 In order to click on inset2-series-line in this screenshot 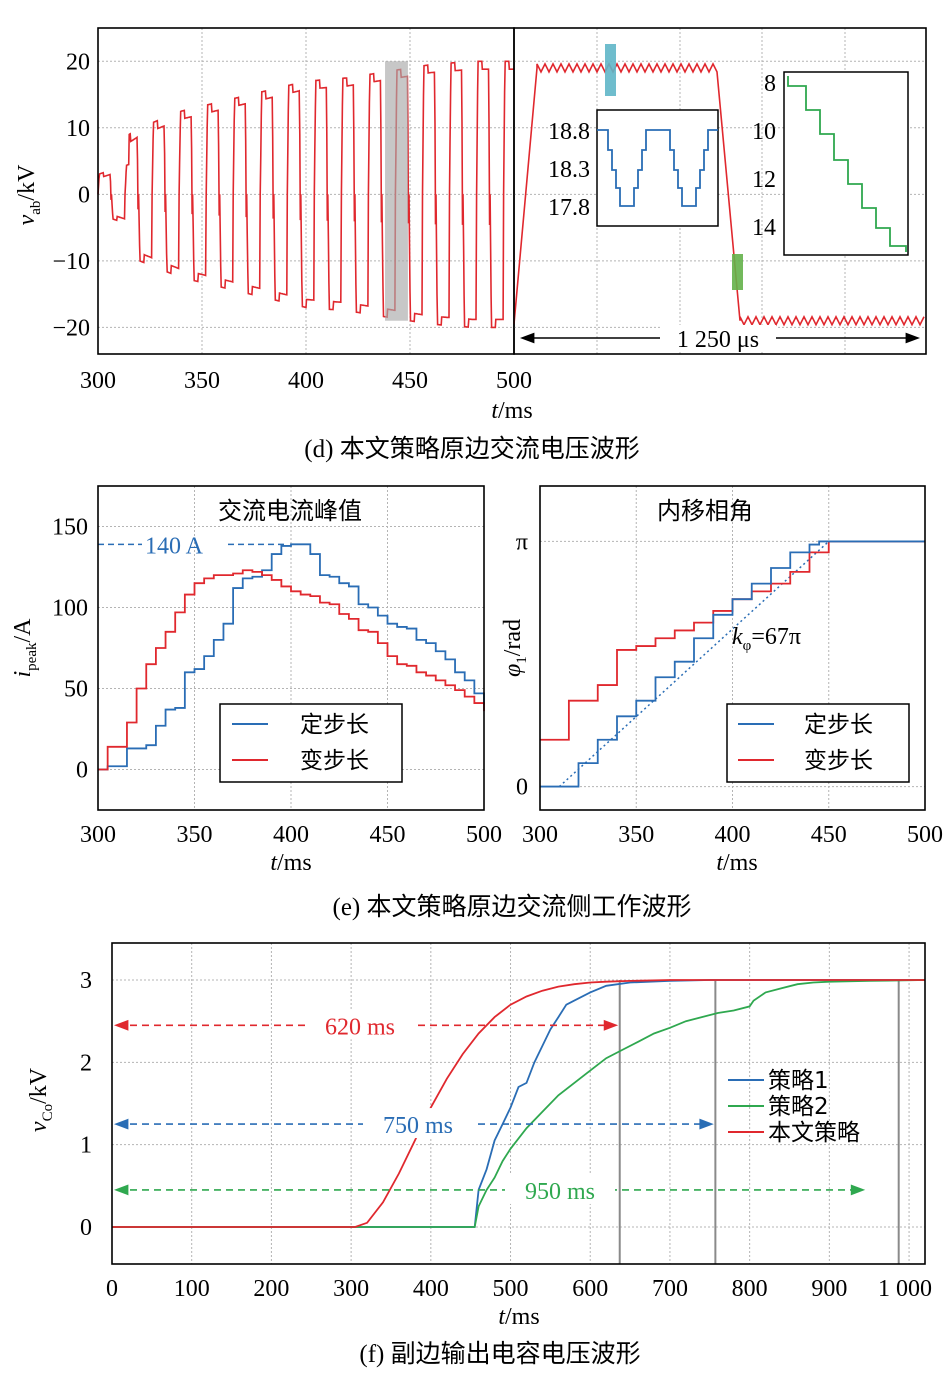, I will do `click(847, 164)`.